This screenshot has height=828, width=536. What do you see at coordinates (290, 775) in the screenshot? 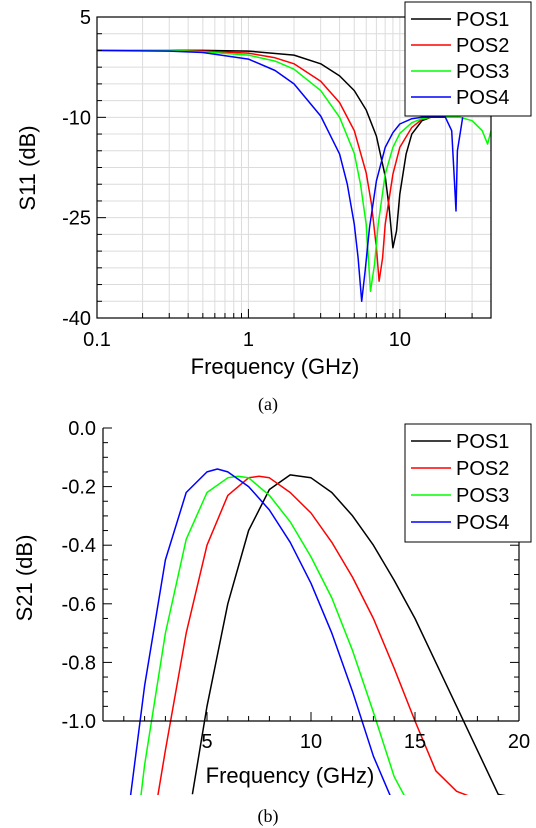
I see `s21-x-axis-label: Frequency (GHz)` at bounding box center [290, 775].